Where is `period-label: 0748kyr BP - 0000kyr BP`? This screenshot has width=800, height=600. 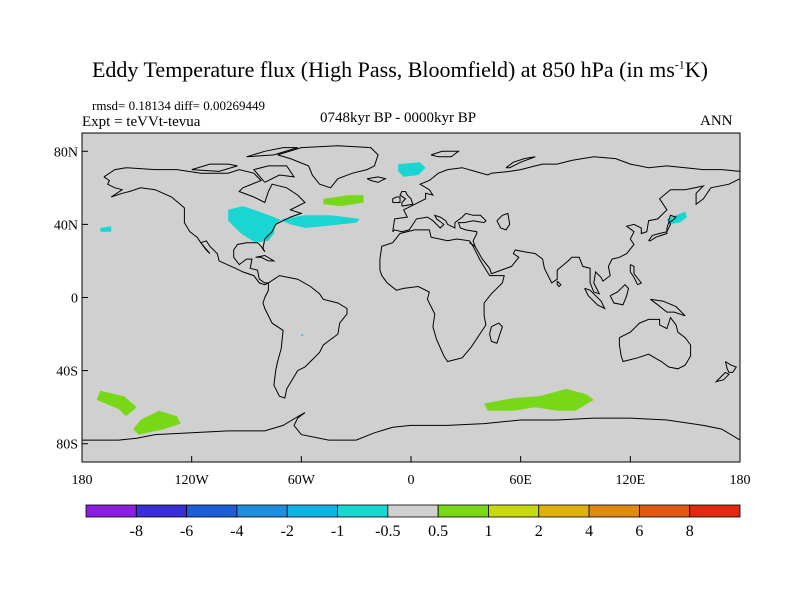 period-label: 0748kyr BP - 0000kyr BP is located at coordinates (398, 118).